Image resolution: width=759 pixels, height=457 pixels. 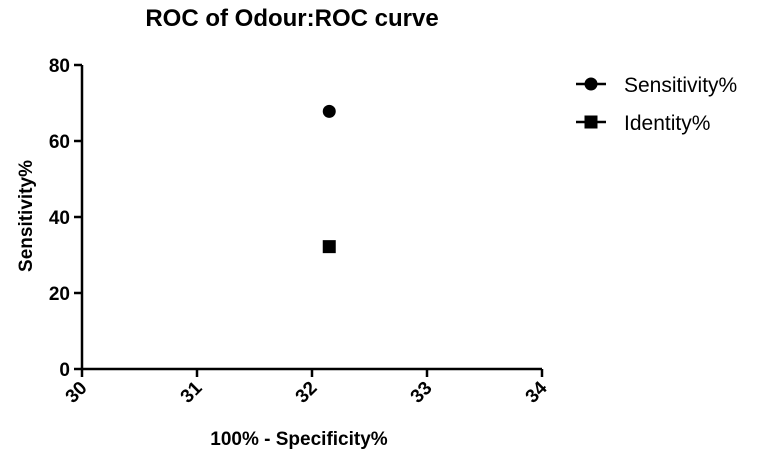 What do you see at coordinates (299, 439) in the screenshot?
I see `x-axis-title: 100% - Specificity%` at bounding box center [299, 439].